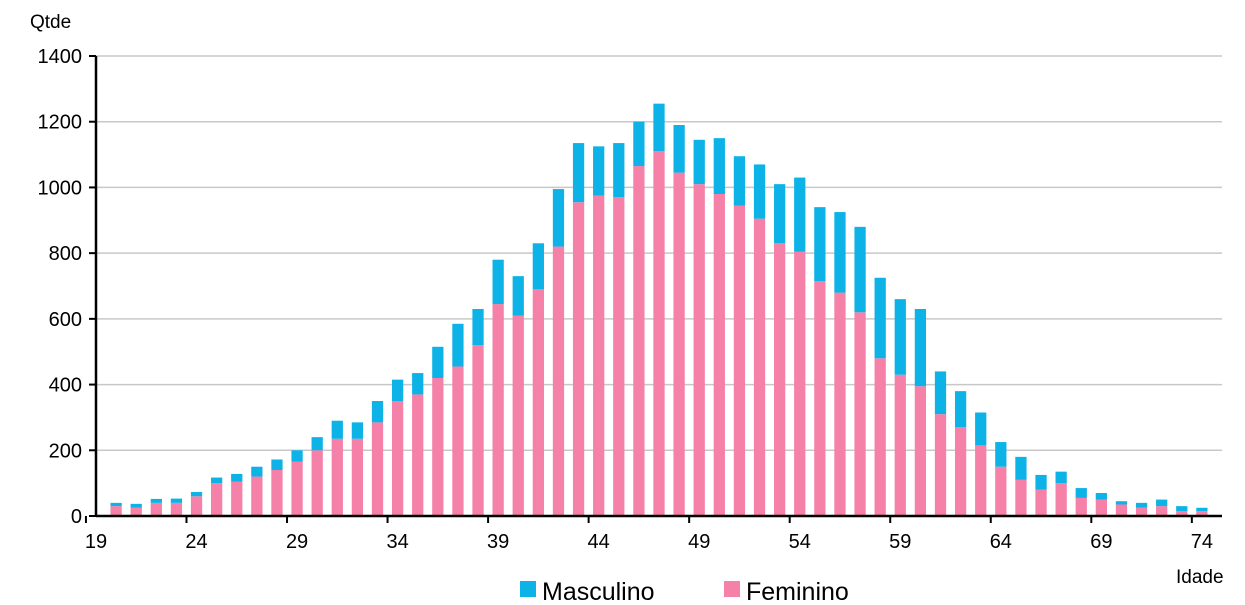 This screenshot has width=1245, height=605. What do you see at coordinates (65, 451) in the screenshot?
I see `y-tick-label: 200` at bounding box center [65, 451].